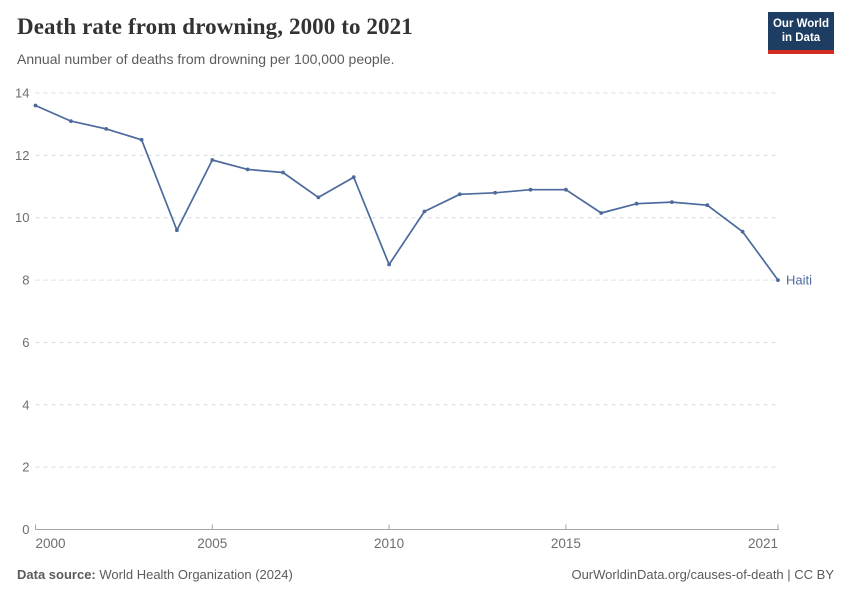 The image size is (850, 600). Describe the element at coordinates (196, 574) in the screenshot. I see `data-source-value: World Health Organization (2024)` at that location.